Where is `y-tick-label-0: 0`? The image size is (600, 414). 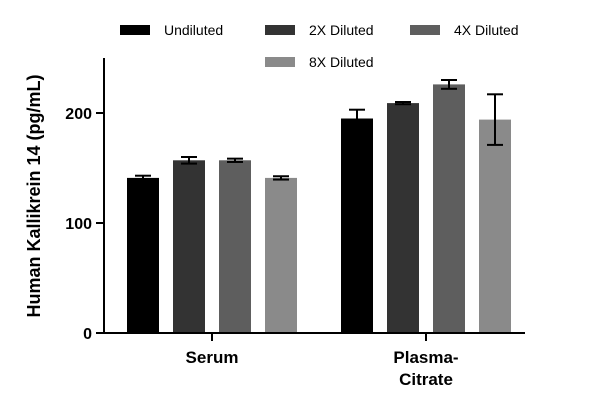 y-tick-label-0: 0 is located at coordinates (87, 334).